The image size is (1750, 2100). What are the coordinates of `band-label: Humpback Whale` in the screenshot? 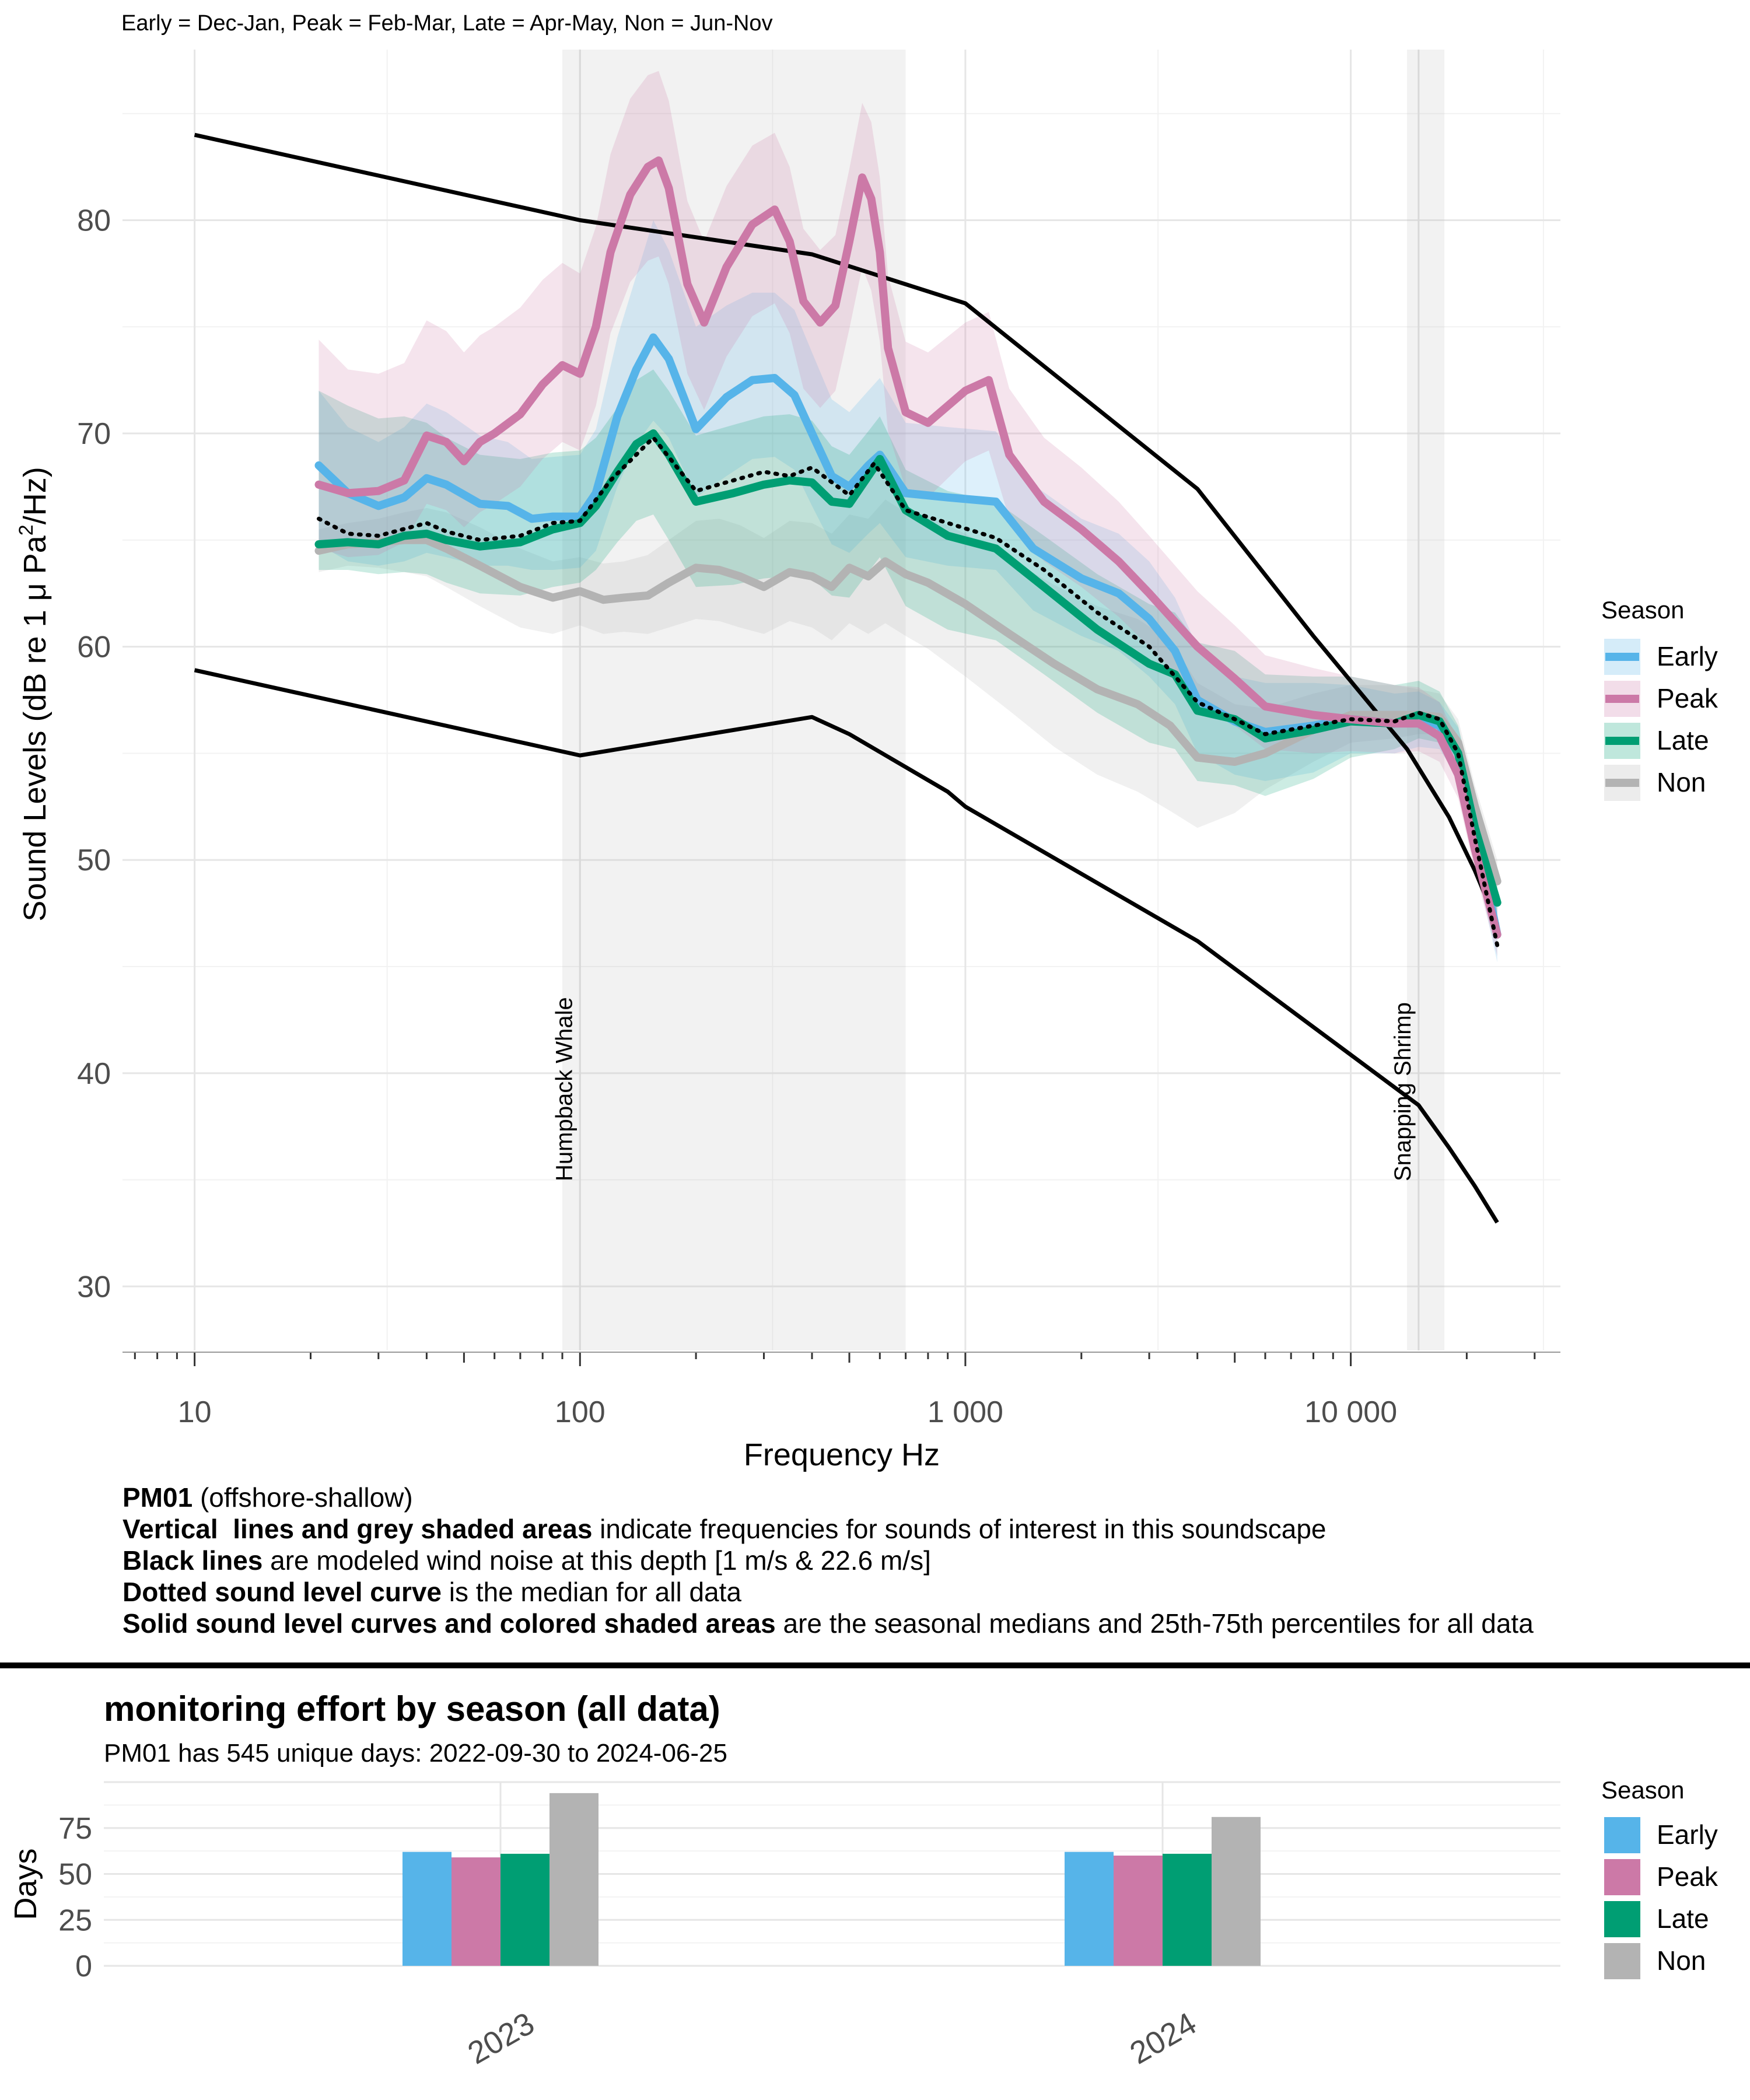 It's located at (564, 1089).